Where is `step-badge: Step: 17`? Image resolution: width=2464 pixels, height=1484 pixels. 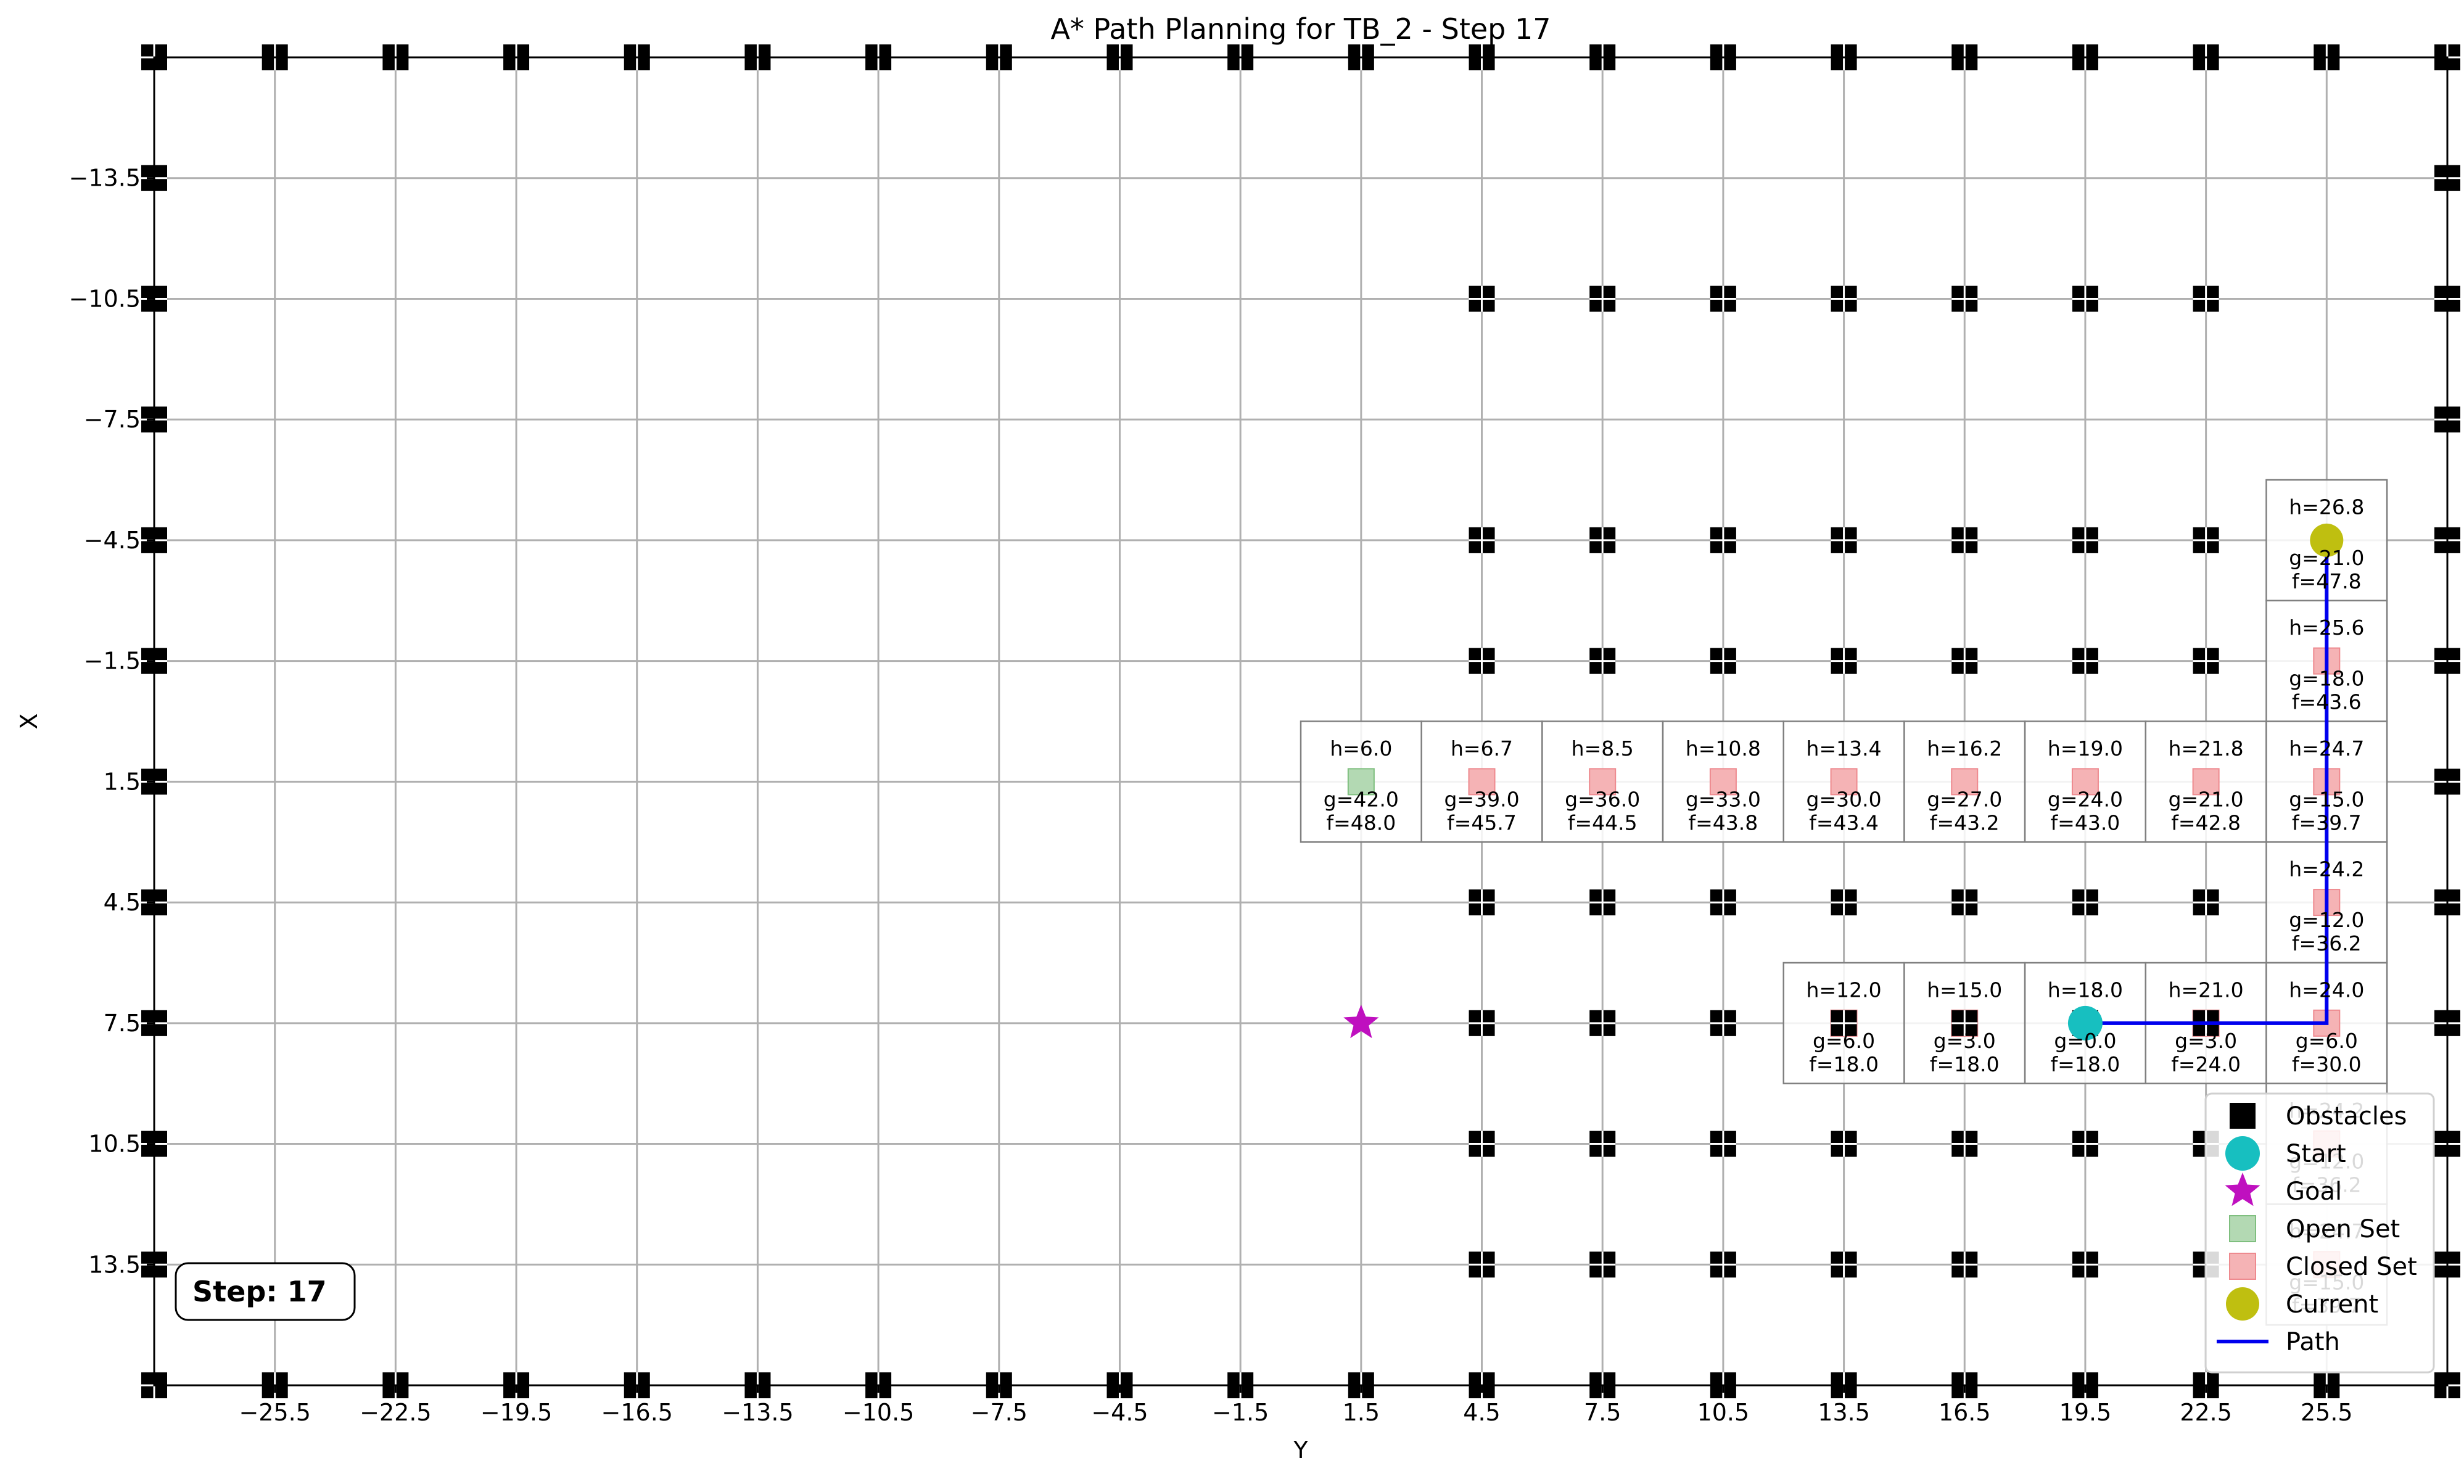 step-badge: Step: 17 is located at coordinates (265, 1291).